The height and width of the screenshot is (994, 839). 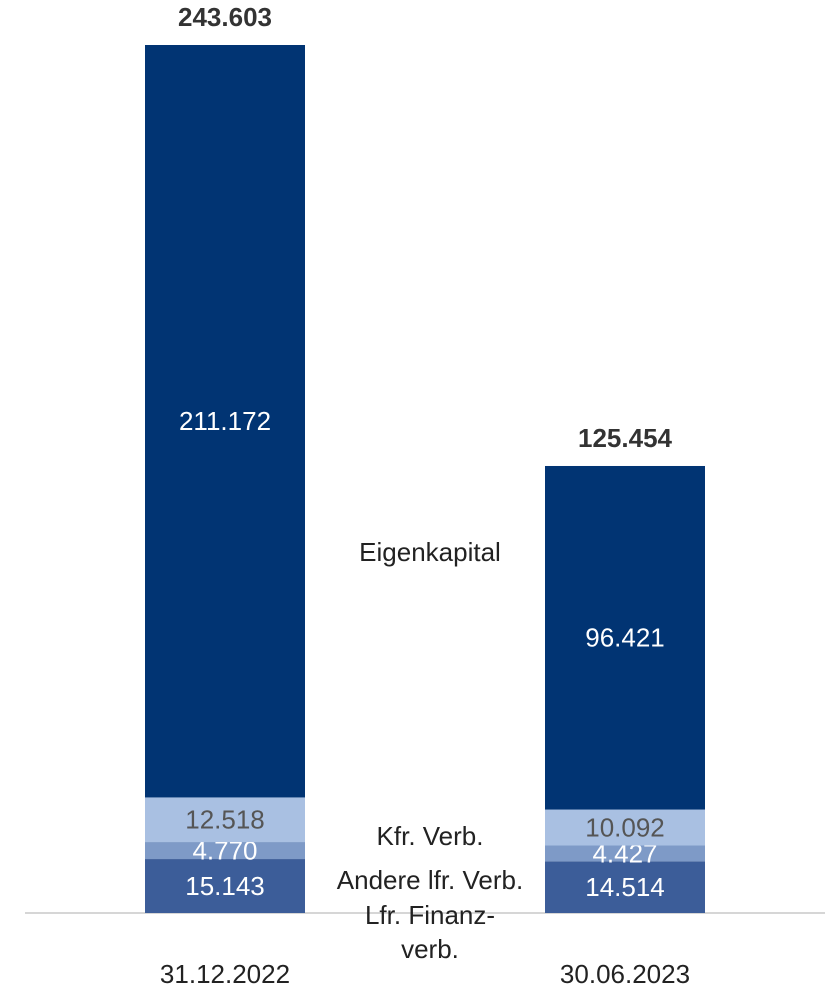 I want to click on legend-label: Eigenkapital, so click(x=430, y=552).